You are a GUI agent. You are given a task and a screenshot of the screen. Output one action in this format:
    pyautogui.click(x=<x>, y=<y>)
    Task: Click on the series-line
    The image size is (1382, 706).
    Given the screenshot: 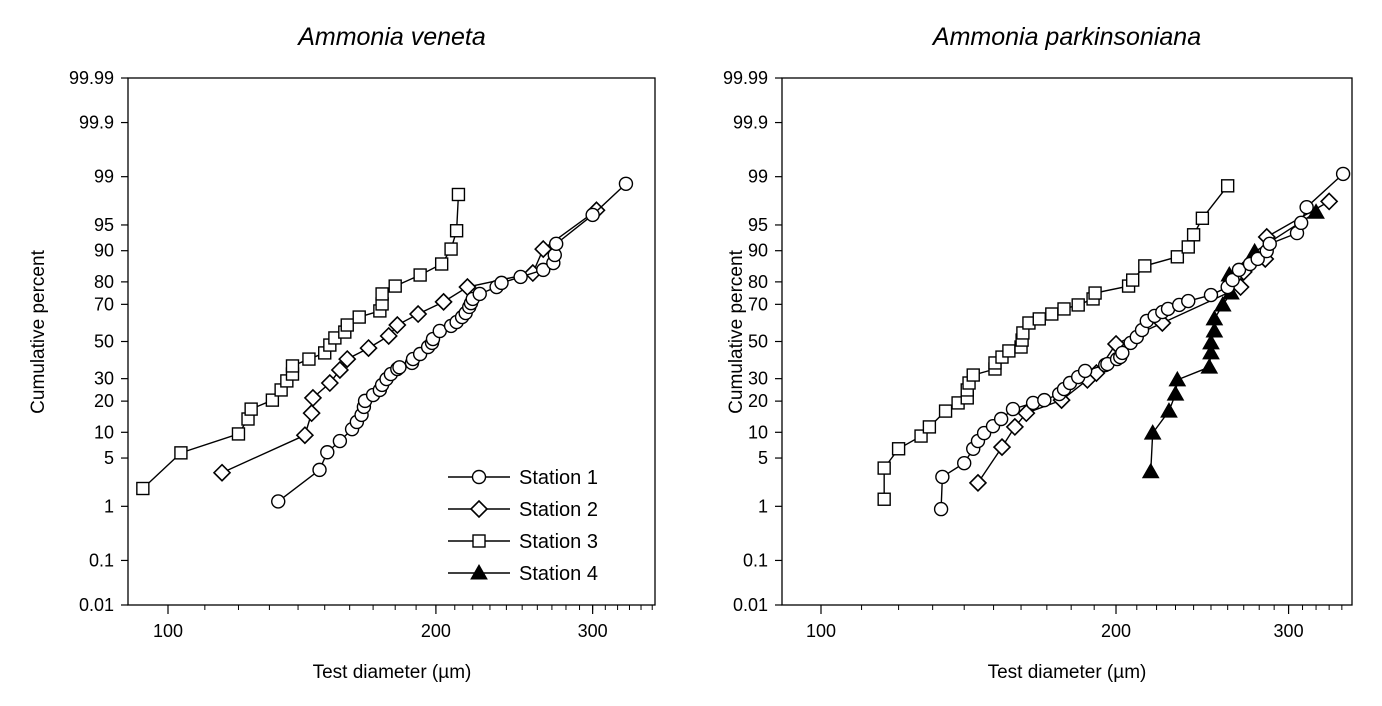 What is the action you would take?
    pyautogui.click(x=301, y=342)
    